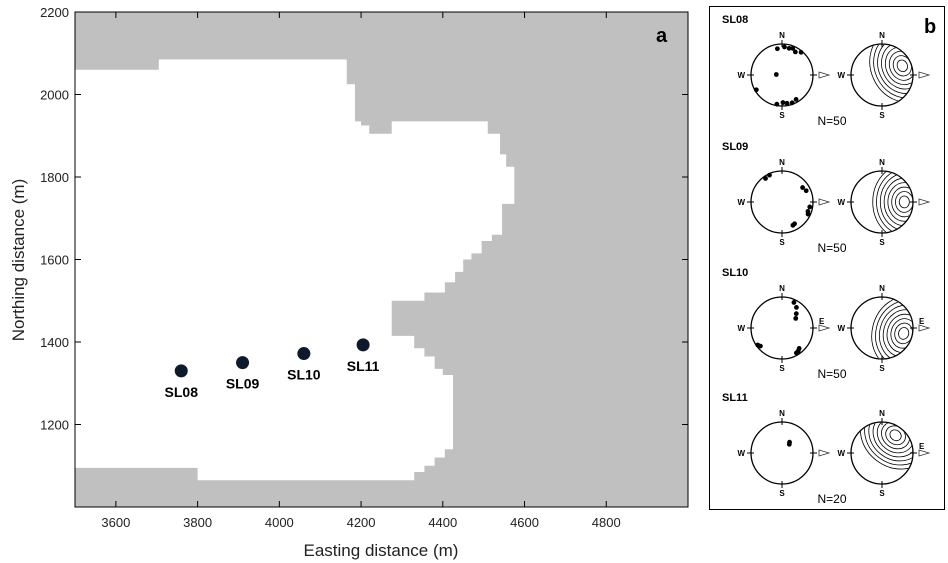 The width and height of the screenshot is (948, 563). What do you see at coordinates (18, 260) in the screenshot?
I see `y-axis-label: Northing distance (m)` at bounding box center [18, 260].